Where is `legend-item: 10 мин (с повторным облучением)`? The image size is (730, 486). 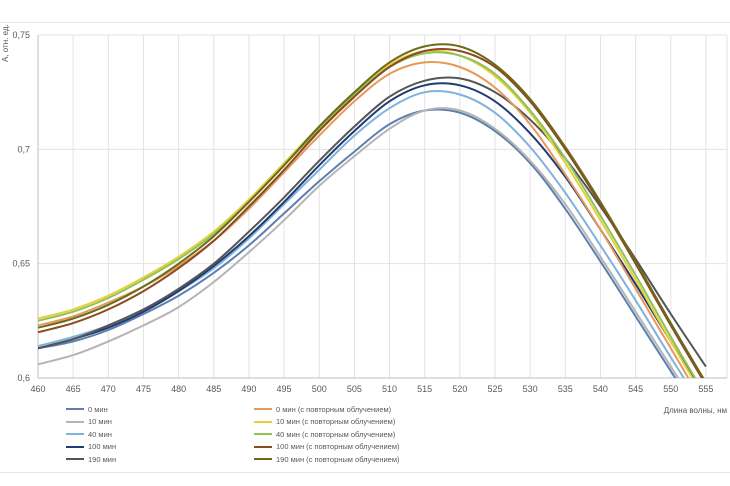 legend-item: 10 мин (с повторным облучением) is located at coordinates (324, 422).